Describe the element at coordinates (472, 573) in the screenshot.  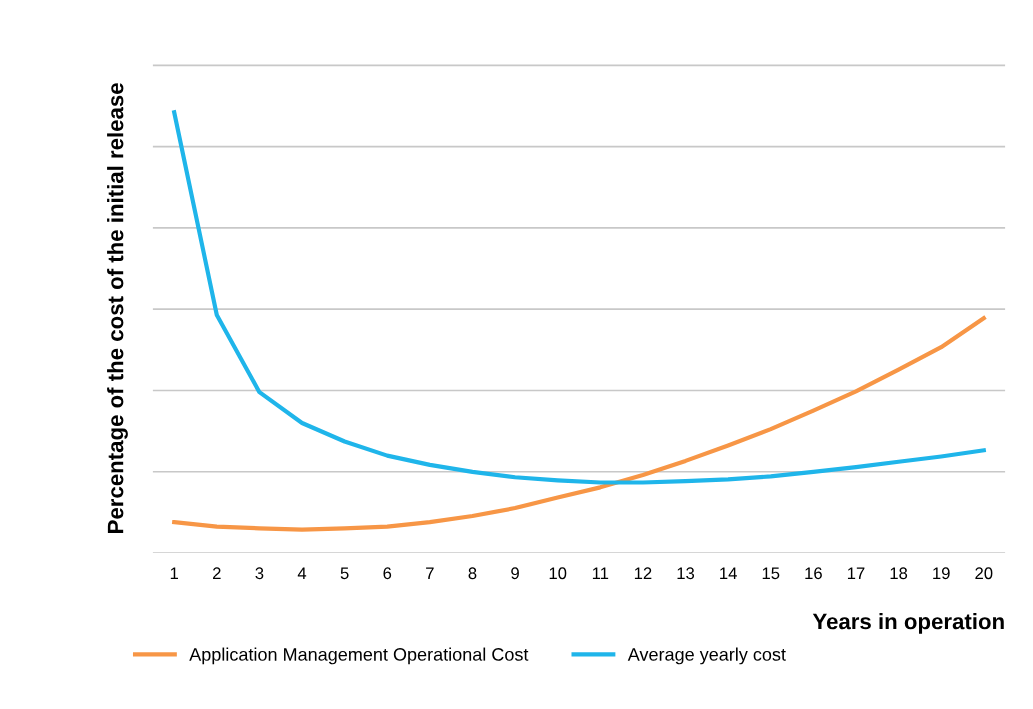
I see `x-tick-label: 8` at that location.